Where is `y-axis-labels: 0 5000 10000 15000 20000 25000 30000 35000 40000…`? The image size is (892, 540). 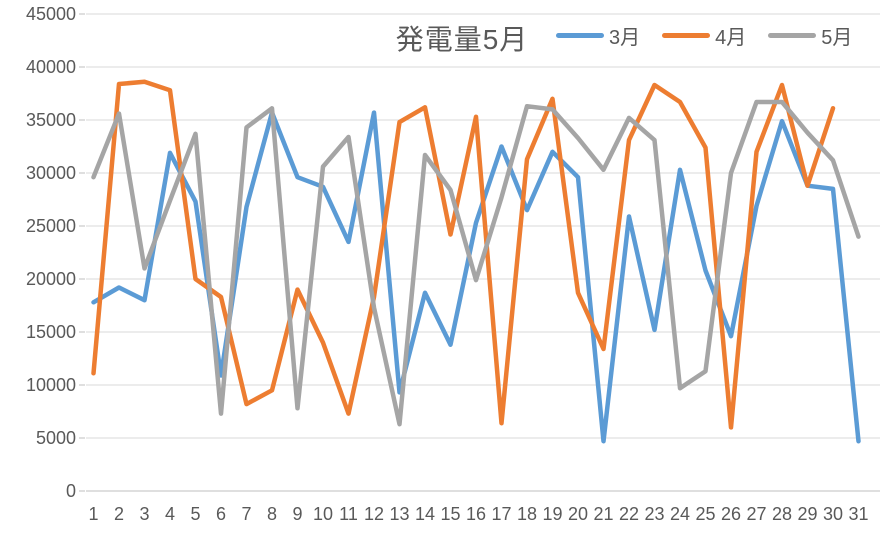 y-axis-labels: 0 5000 10000 15000 20000 25000 30000 35000 40000… is located at coordinates (51, 252).